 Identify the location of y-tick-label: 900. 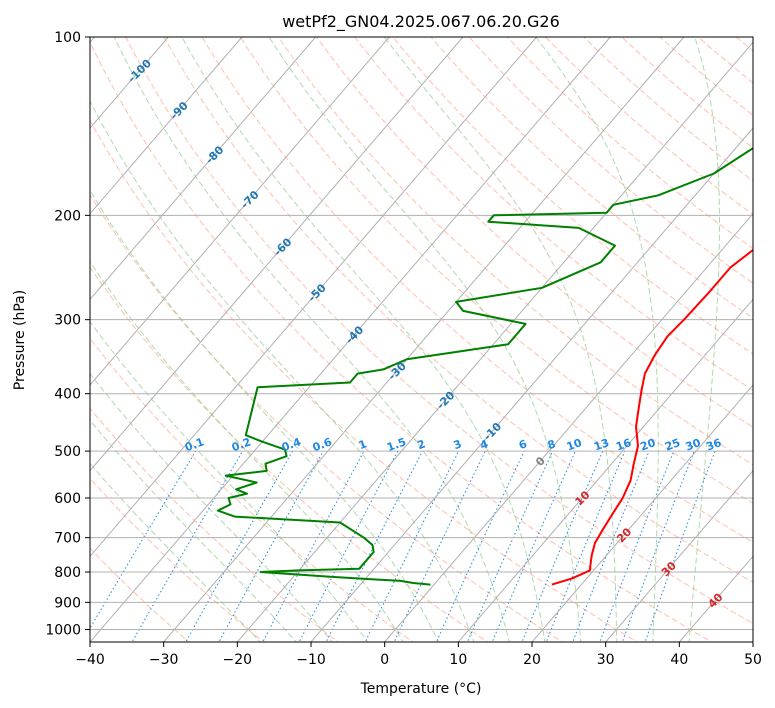
(67, 603).